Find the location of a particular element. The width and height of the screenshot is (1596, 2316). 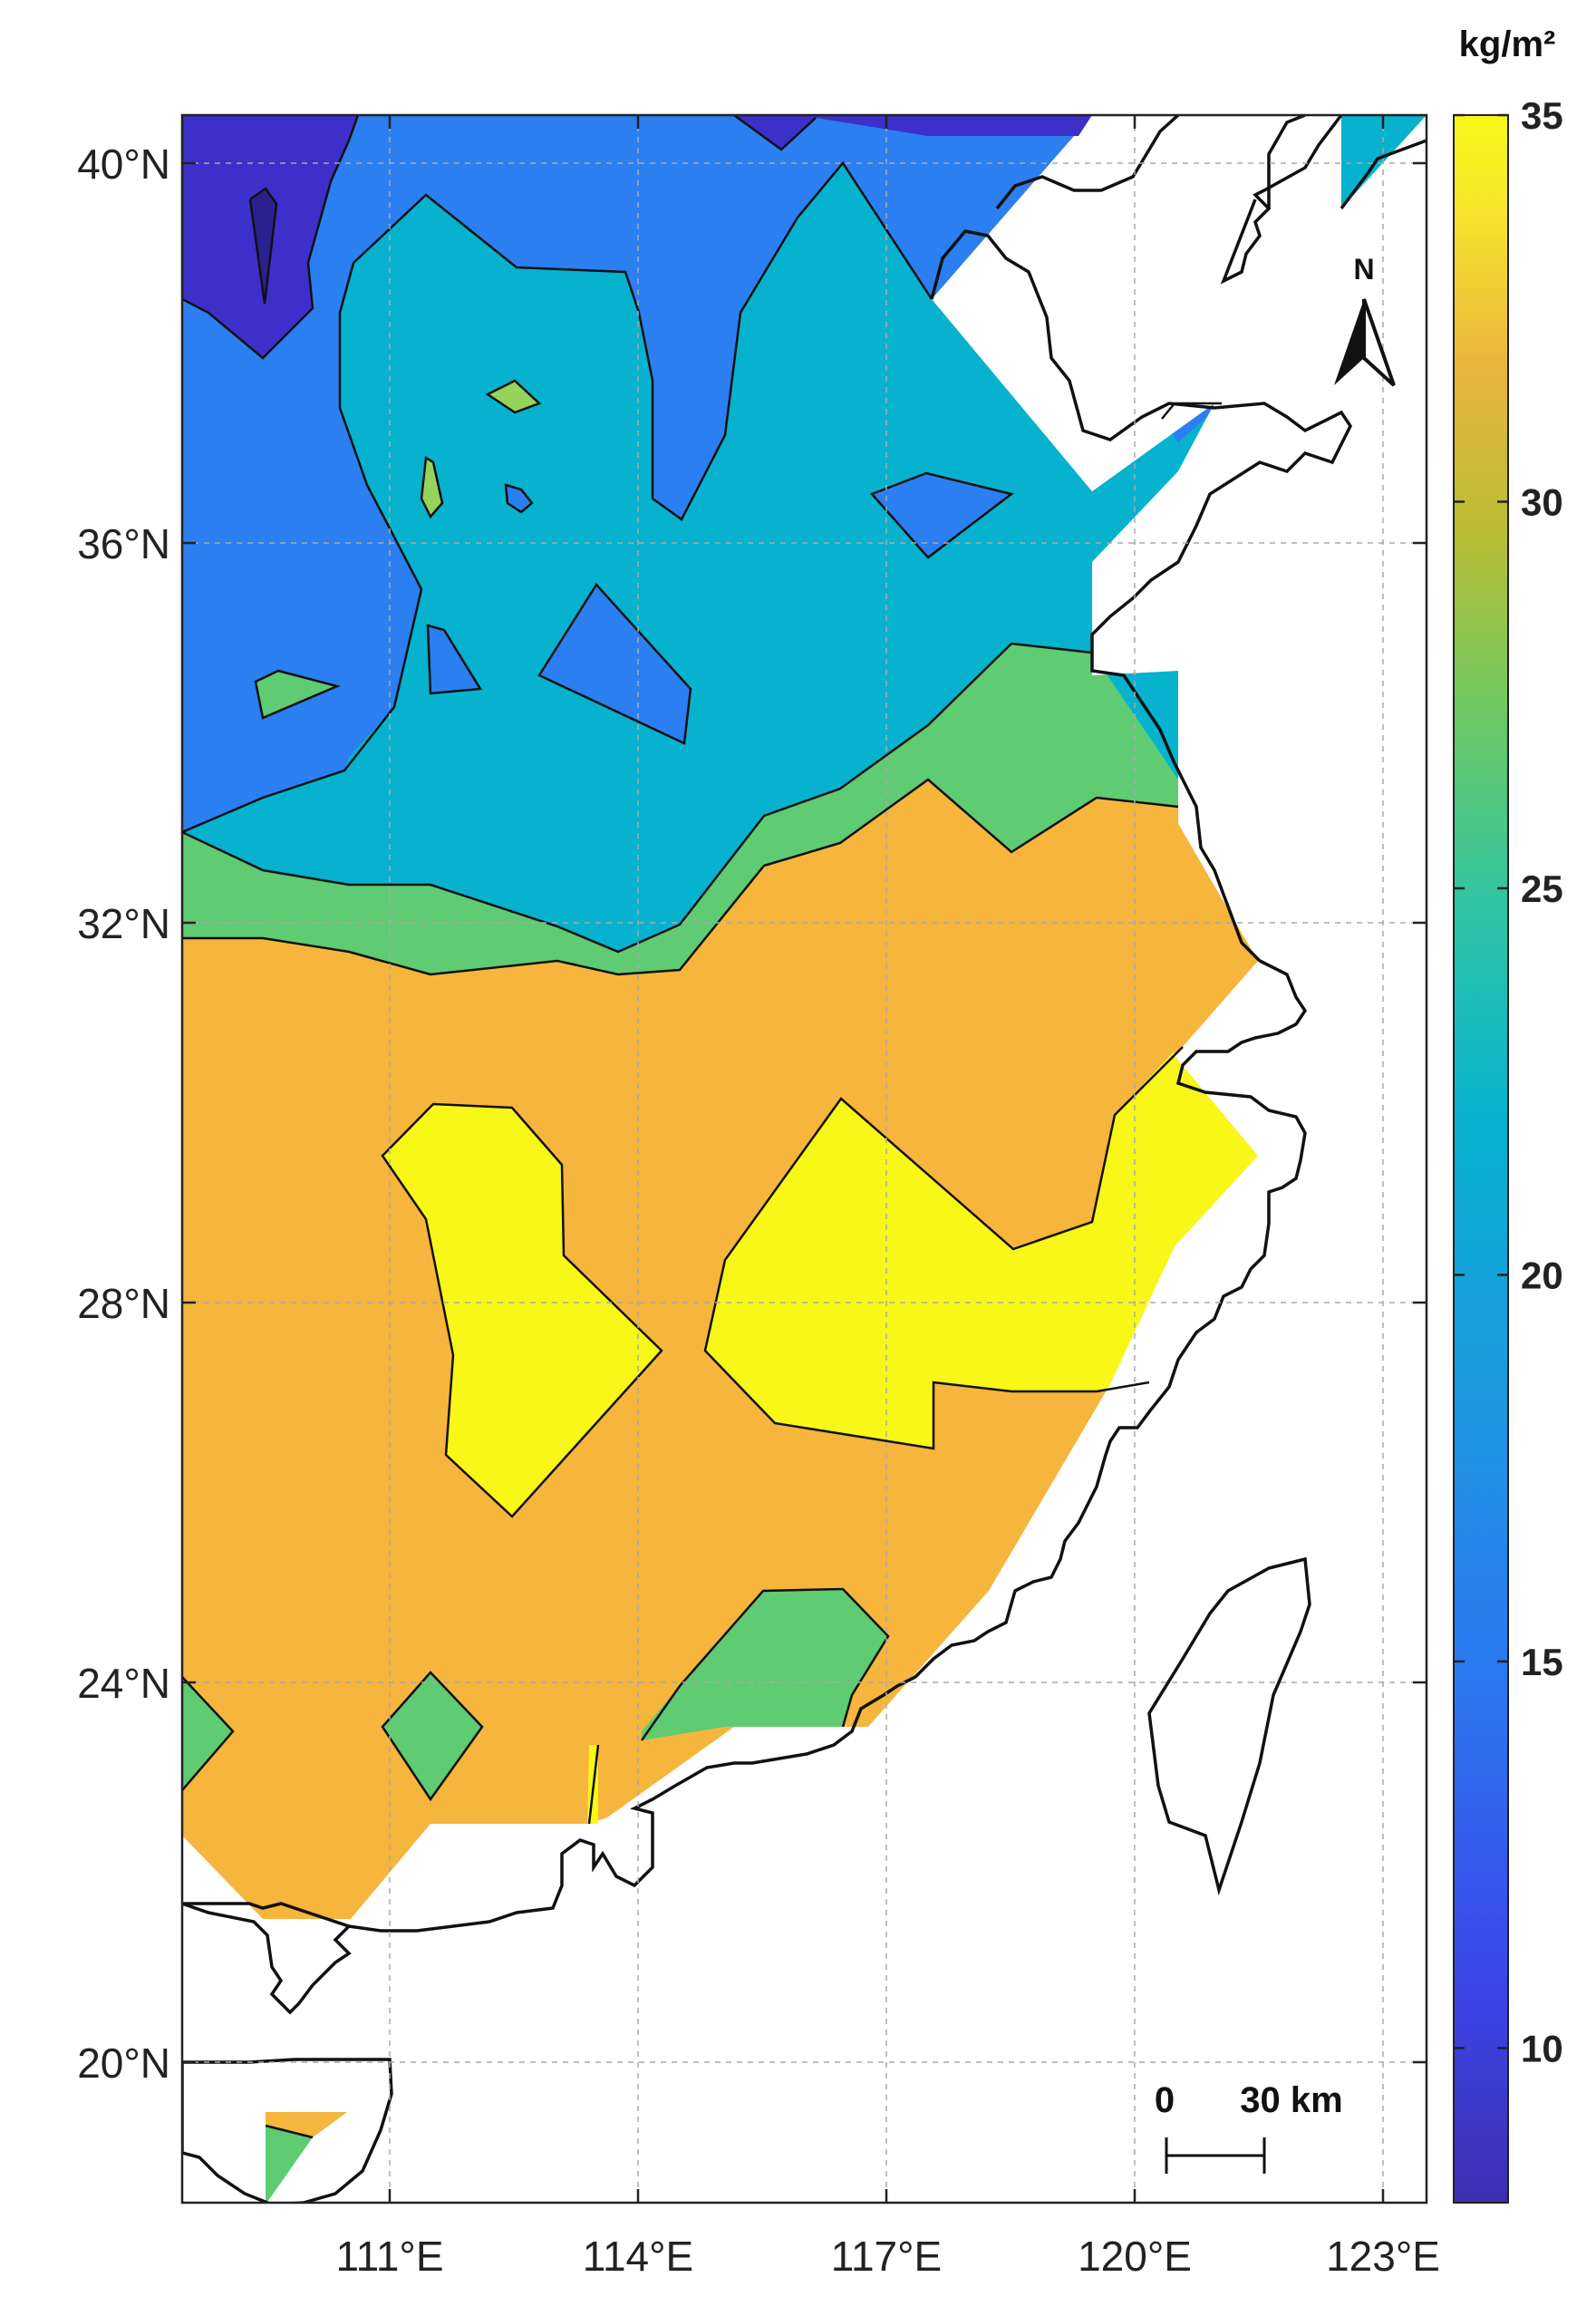

region-green-s2 is located at coordinates (207, 1733).